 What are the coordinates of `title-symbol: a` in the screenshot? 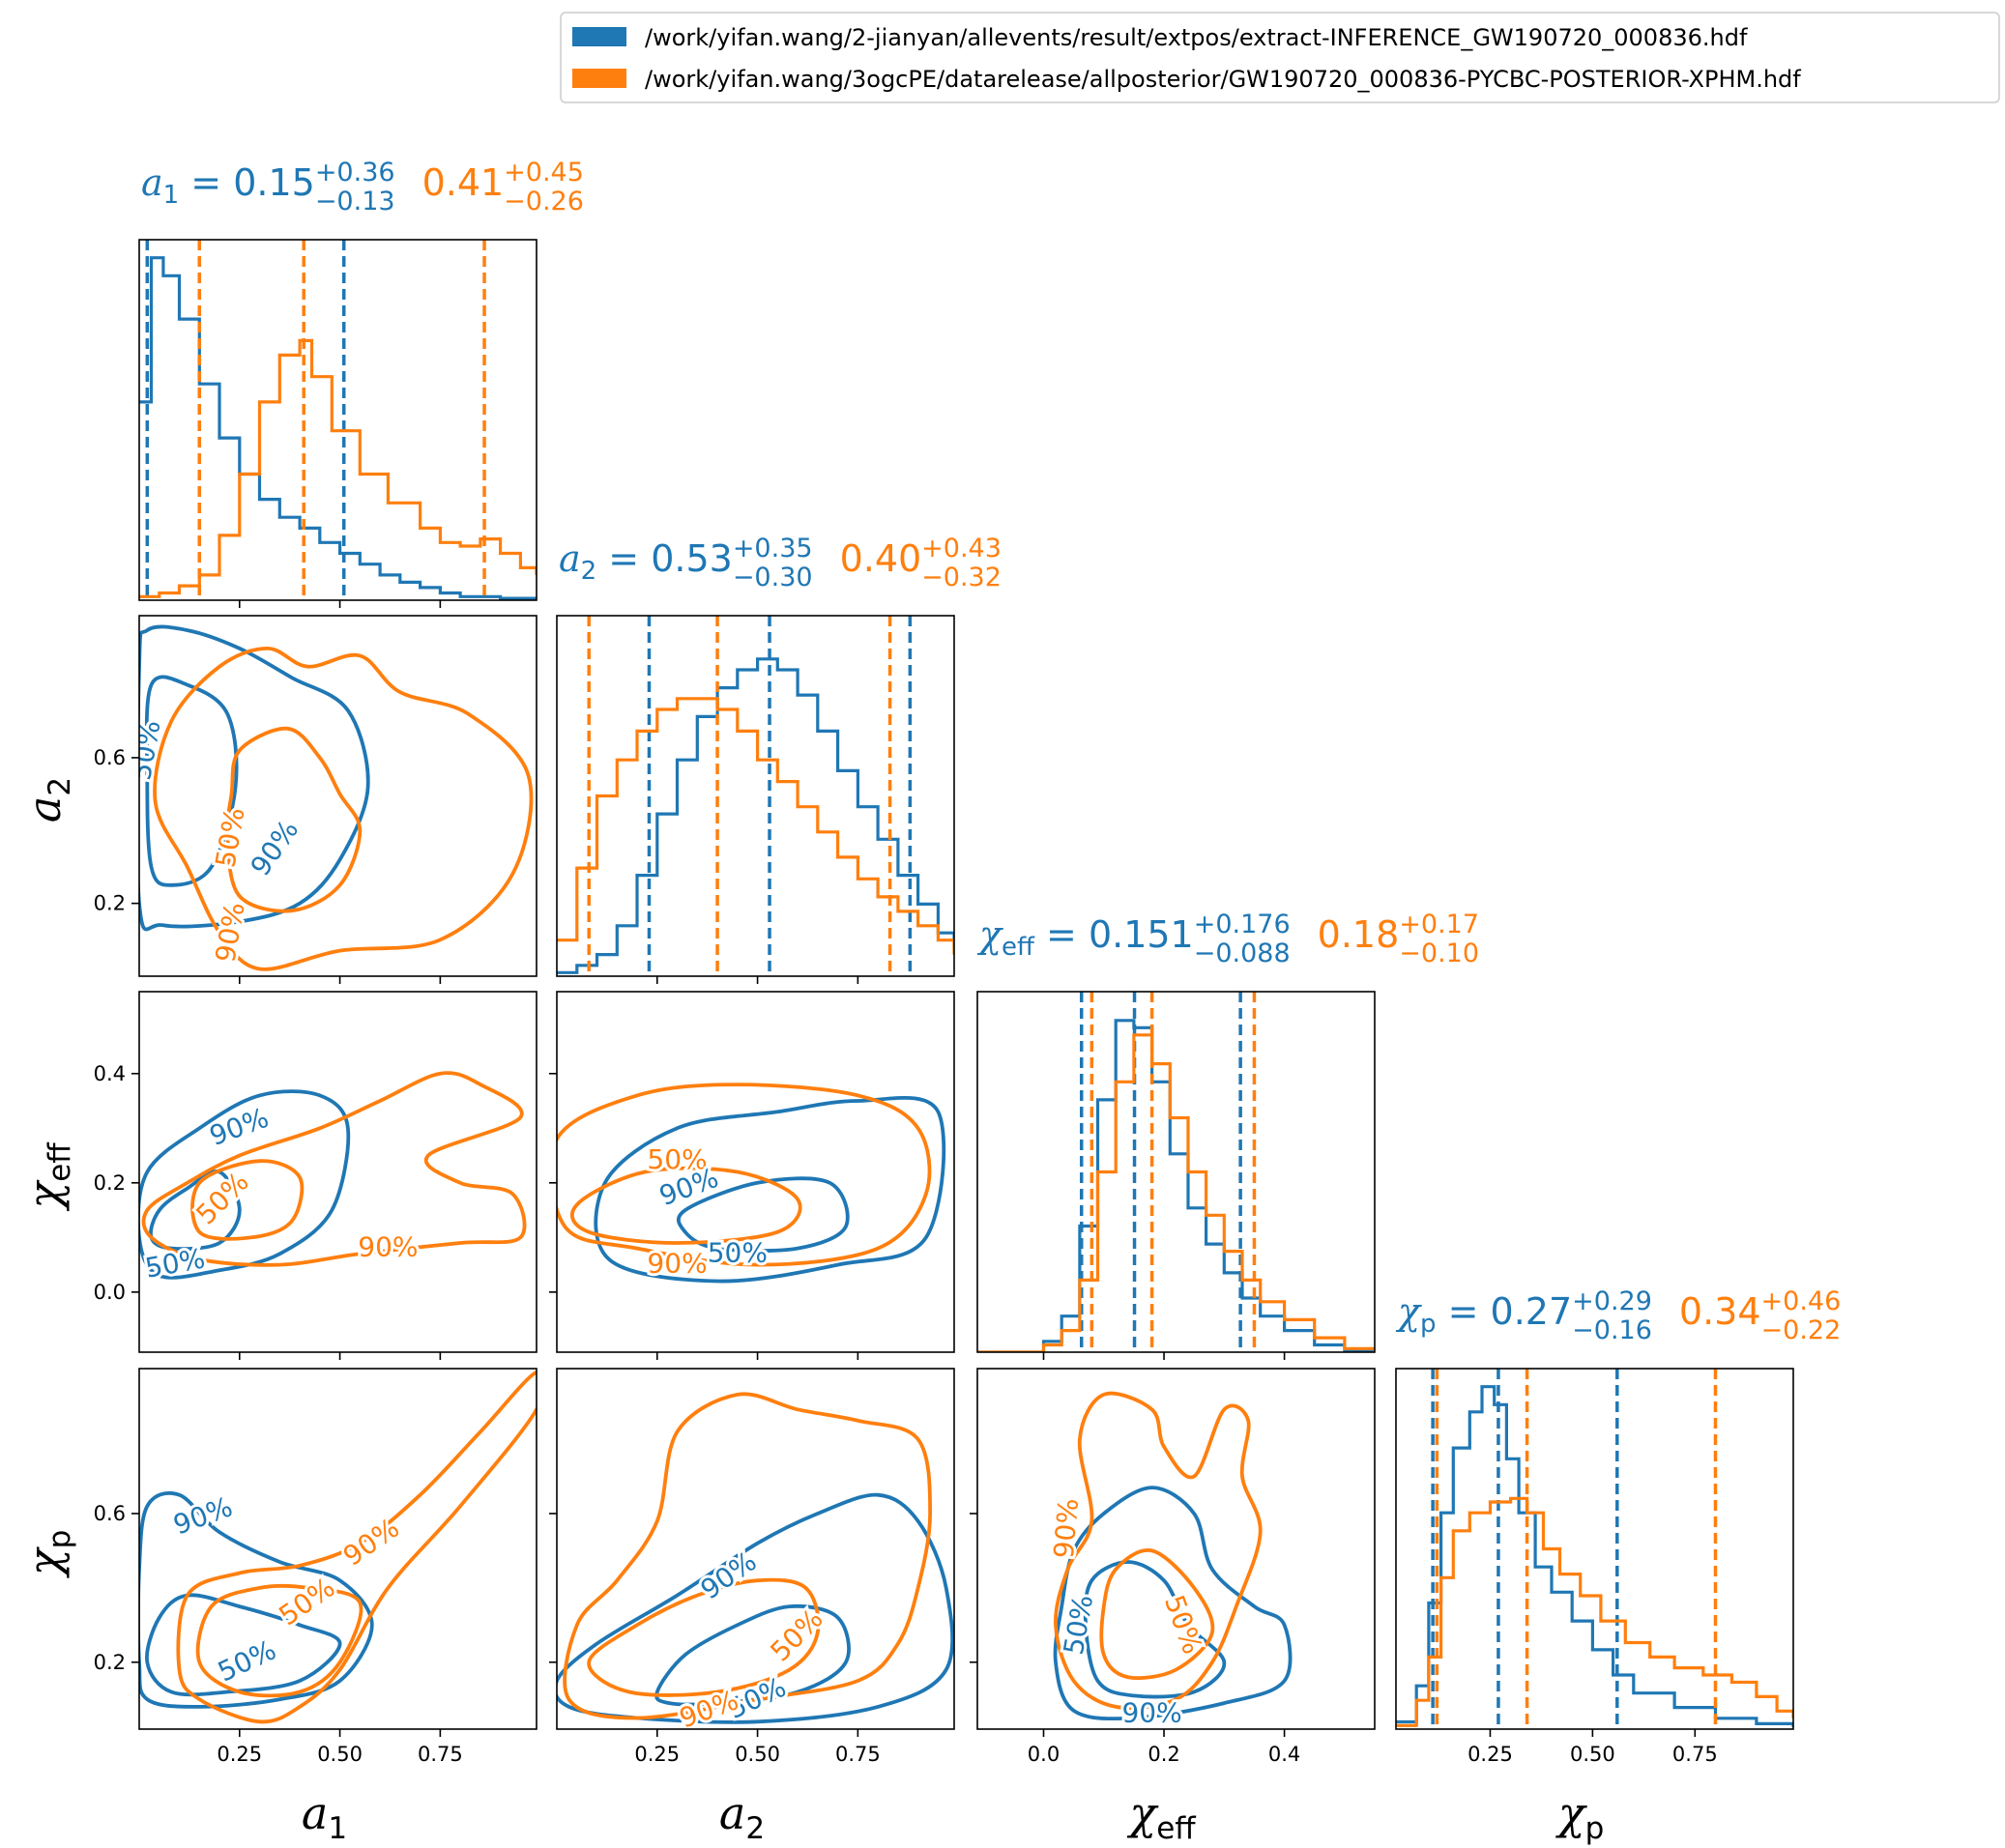 It's located at (570, 558).